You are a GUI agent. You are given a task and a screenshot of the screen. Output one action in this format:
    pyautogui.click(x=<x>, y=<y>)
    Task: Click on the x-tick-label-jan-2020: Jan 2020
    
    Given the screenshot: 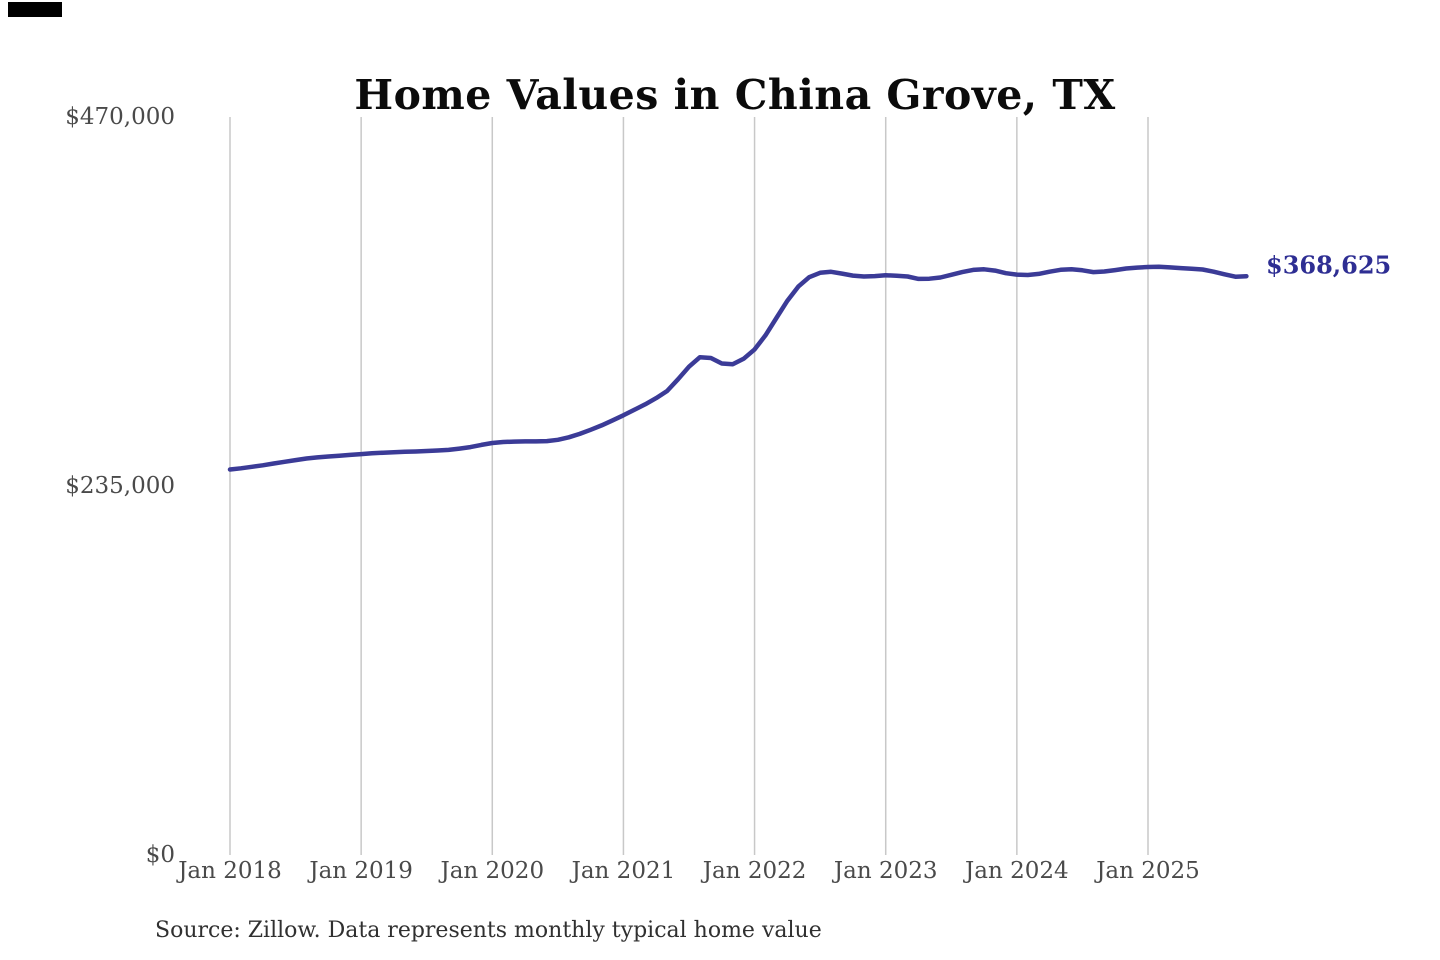 What is the action you would take?
    pyautogui.click(x=492, y=871)
    